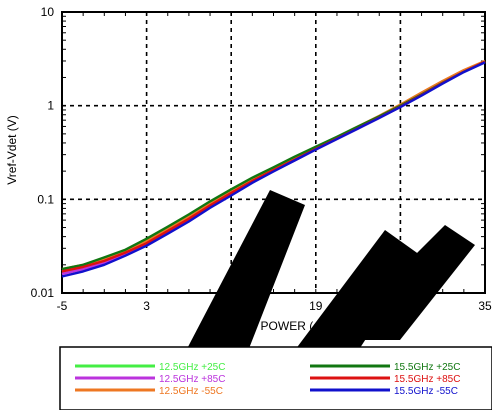  I want to click on x-axis-label: OUTPUT POWER (dBm), so click(275, 326).